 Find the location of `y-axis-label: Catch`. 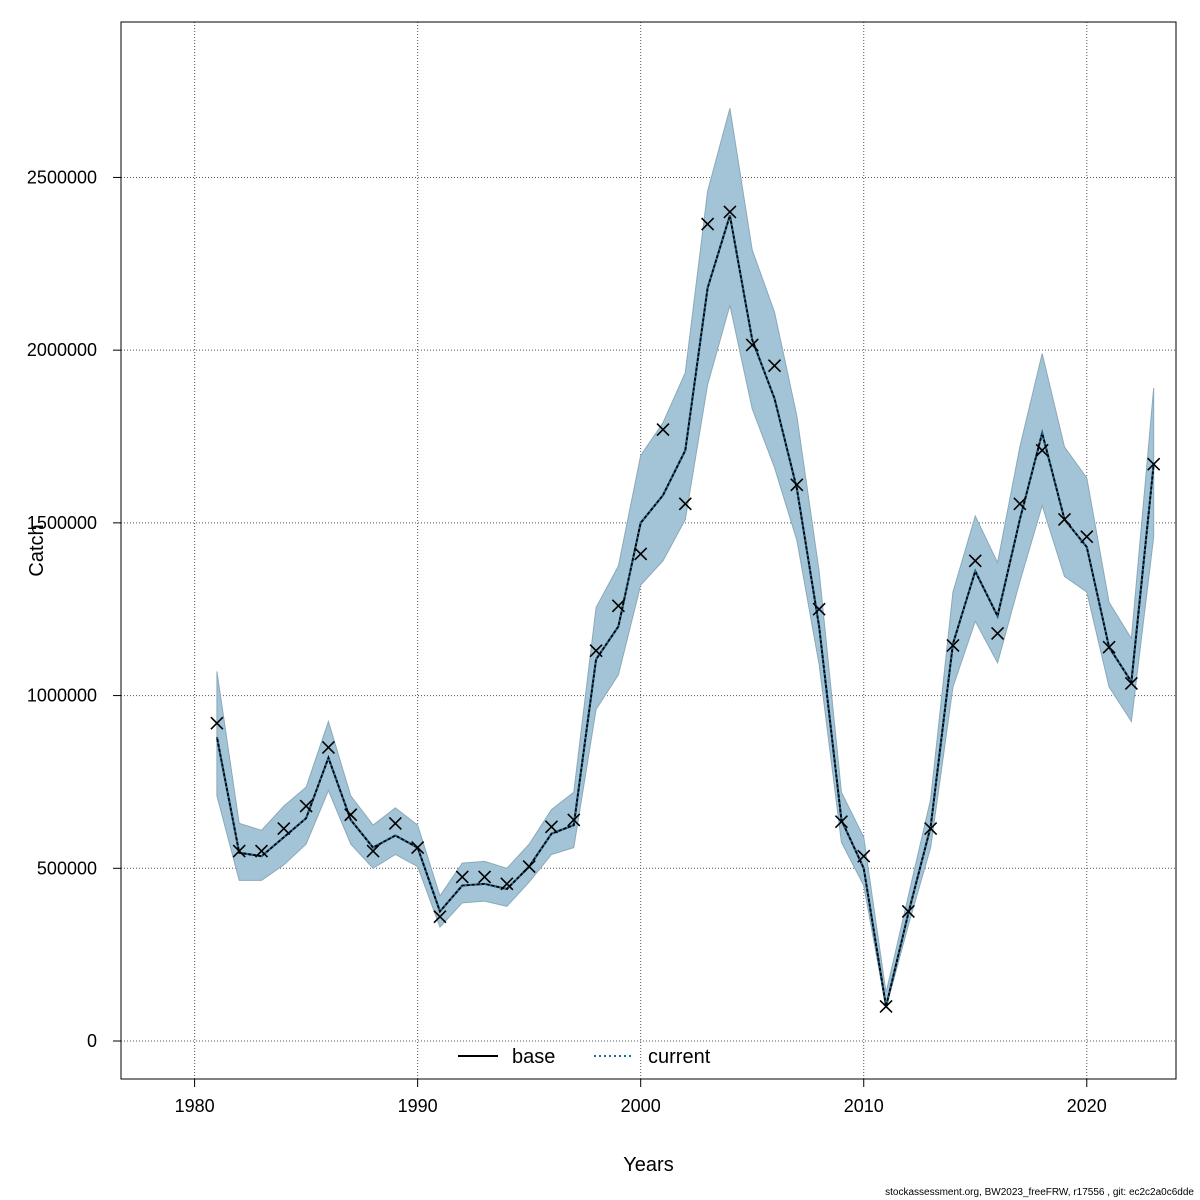

y-axis-label: Catch is located at coordinates (37, 550).